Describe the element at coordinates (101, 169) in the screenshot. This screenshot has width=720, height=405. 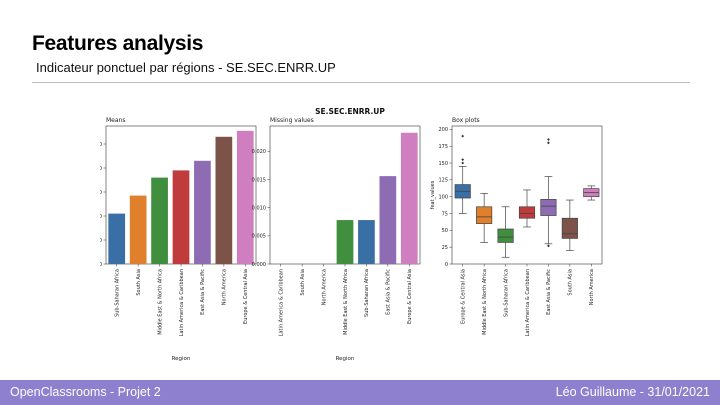
I see `y-tick-label-0-4: 80` at that location.